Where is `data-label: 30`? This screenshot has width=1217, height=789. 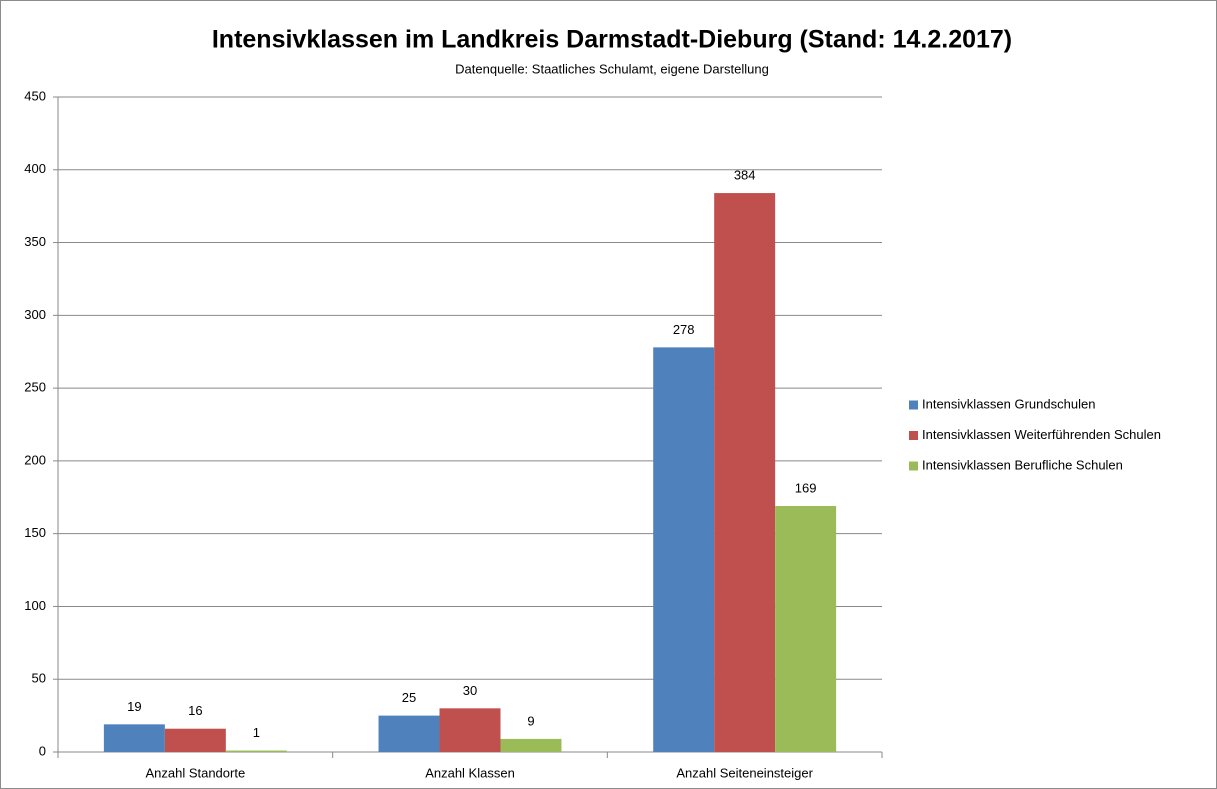 data-label: 30 is located at coordinates (470, 690).